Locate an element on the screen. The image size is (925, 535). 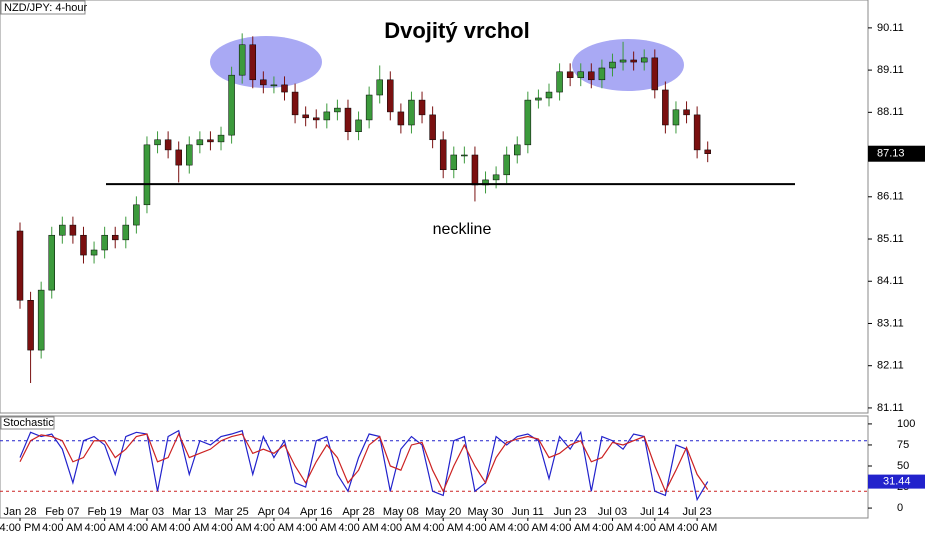
x-tick-label: Jul 23 is located at coordinates (696, 512).